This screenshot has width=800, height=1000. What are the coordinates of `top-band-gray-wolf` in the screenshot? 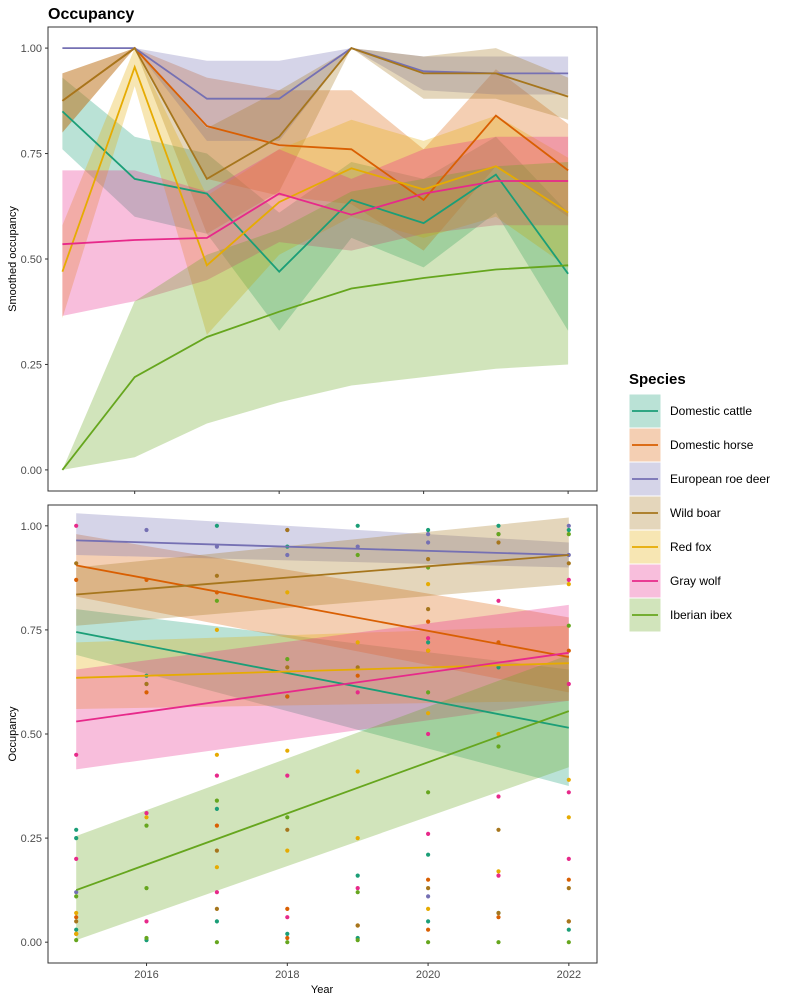 It's located at (315, 226).